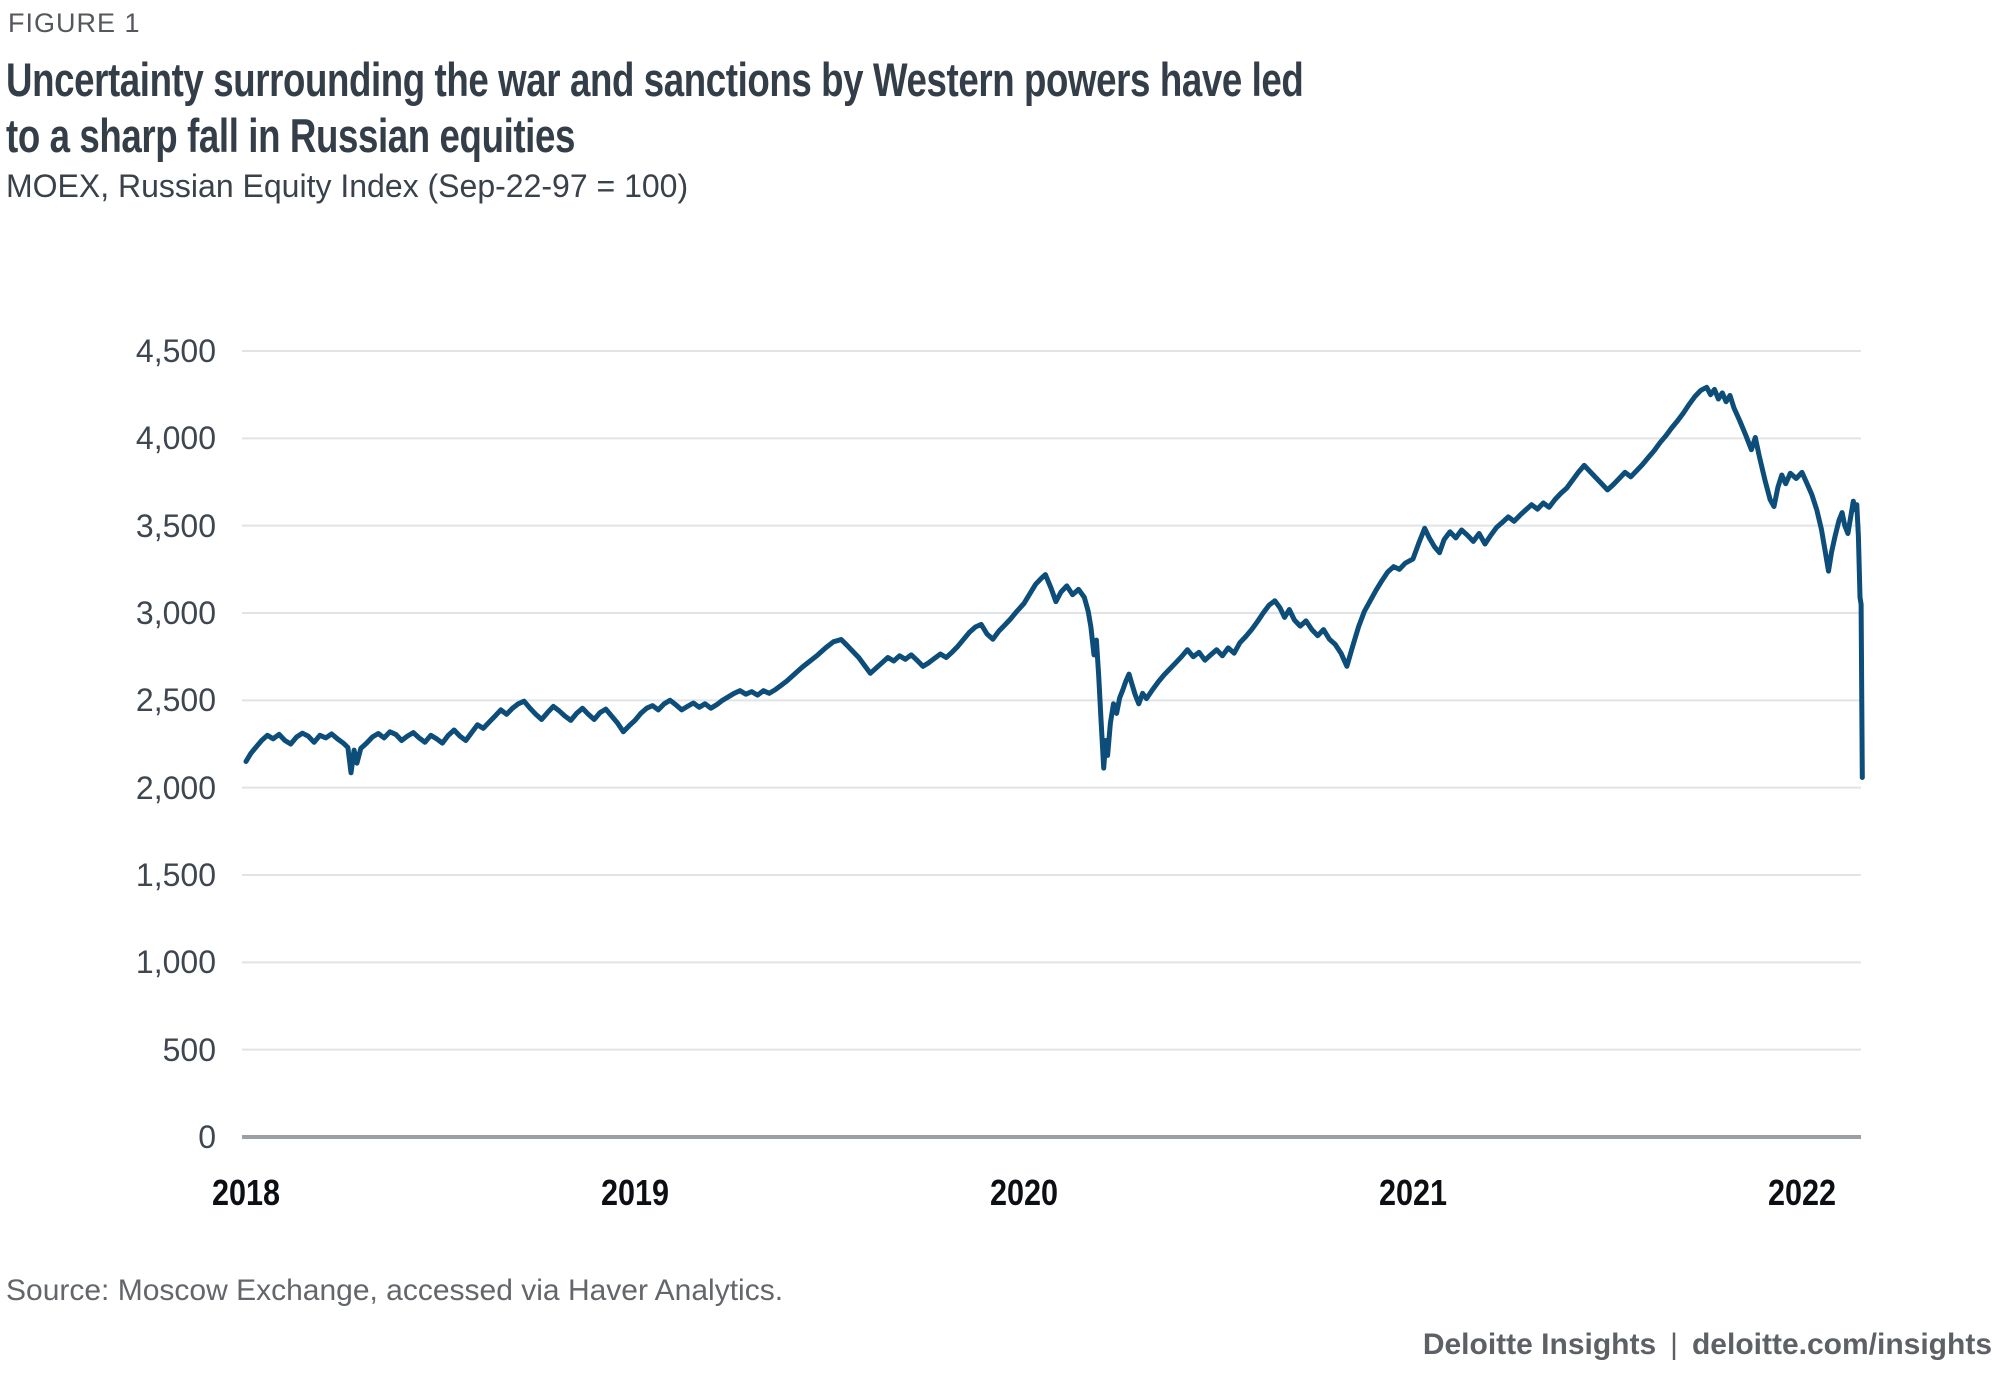  I want to click on y-axis-label: 0, so click(207, 1137).